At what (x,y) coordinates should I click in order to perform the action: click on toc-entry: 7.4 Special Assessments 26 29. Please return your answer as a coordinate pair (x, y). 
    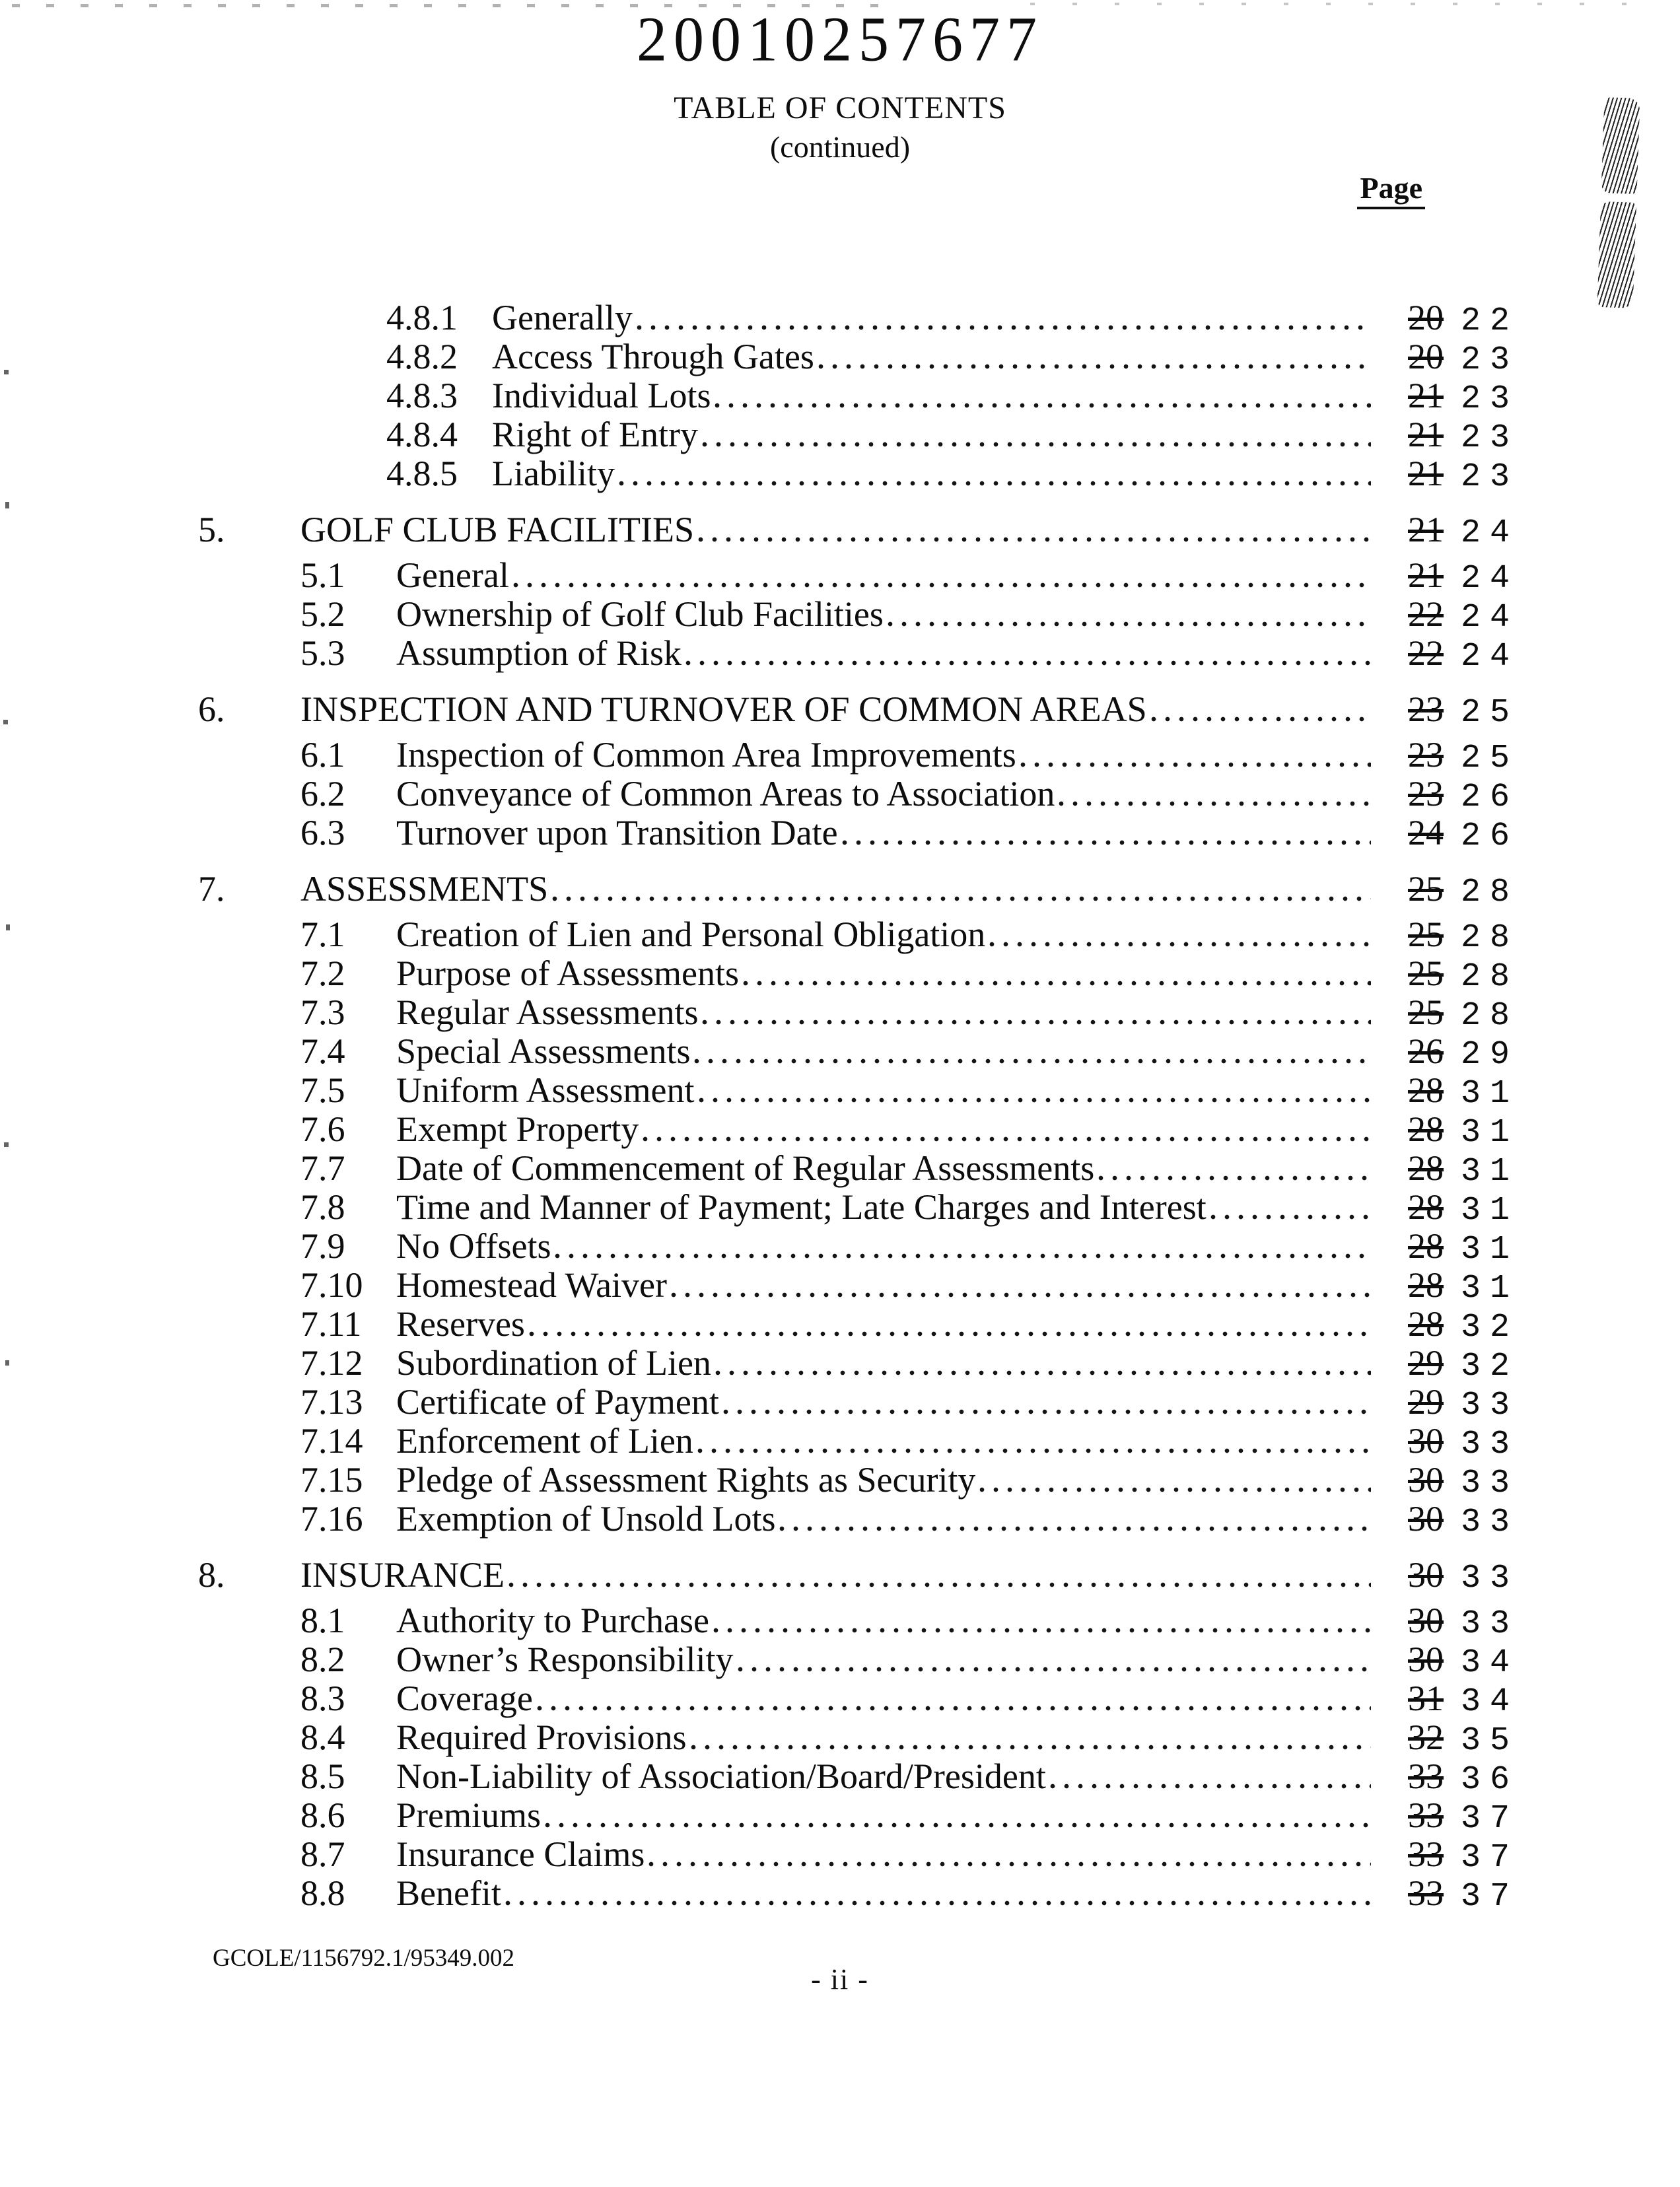
    Looking at the image, I should click on (879, 1053).